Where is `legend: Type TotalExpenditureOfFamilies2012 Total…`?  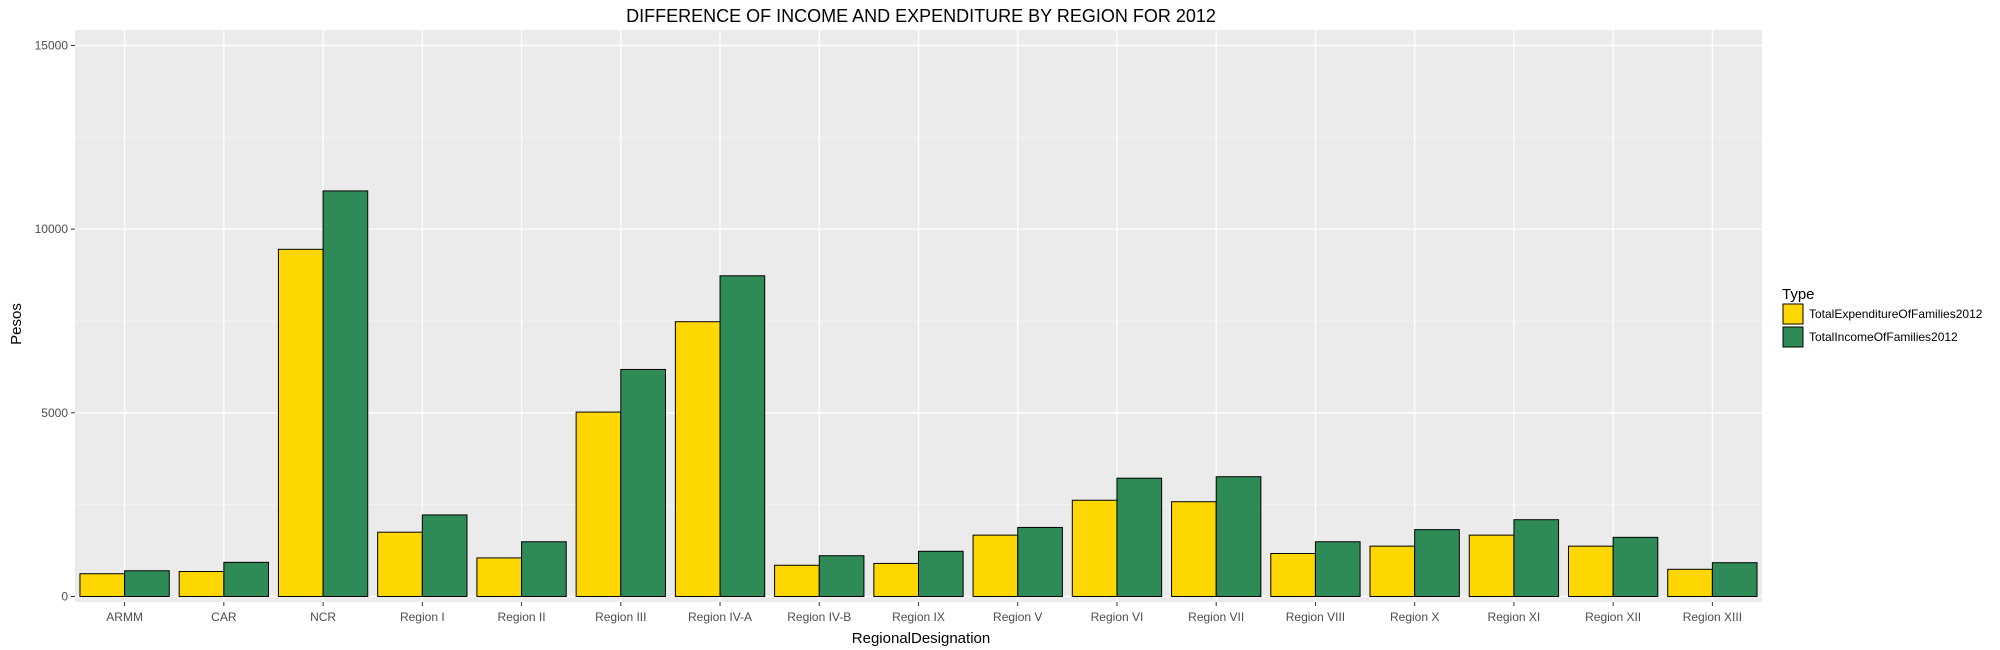 legend: Type TotalExpenditureOfFamilies2012 Total… is located at coordinates (1882, 317).